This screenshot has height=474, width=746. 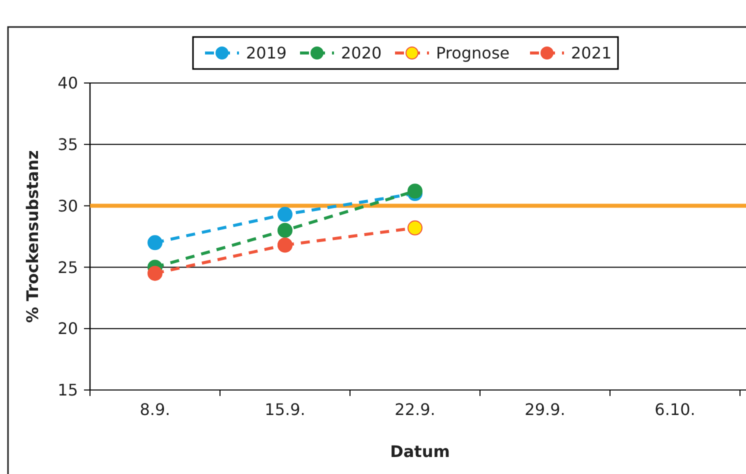 What do you see at coordinates (68, 390) in the screenshot?
I see `y-tick-label: 15` at bounding box center [68, 390].